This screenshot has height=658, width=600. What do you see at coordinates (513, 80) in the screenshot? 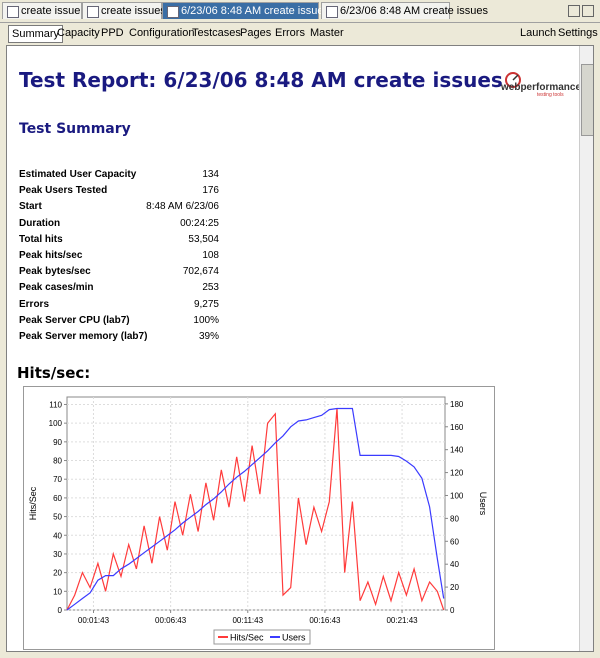
I see `logo-mark` at bounding box center [513, 80].